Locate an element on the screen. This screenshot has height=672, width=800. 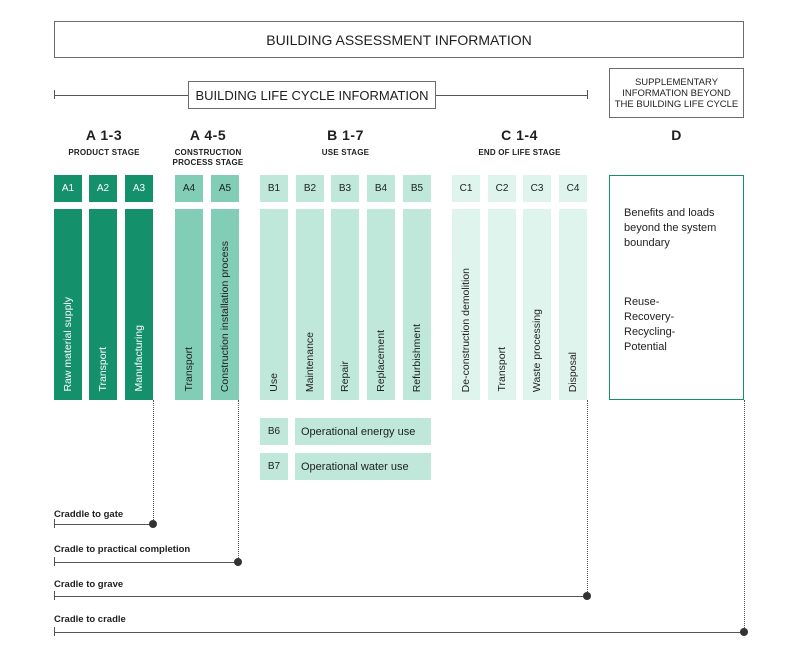
module-b2-bar: Maintenance is located at coordinates (310, 304).